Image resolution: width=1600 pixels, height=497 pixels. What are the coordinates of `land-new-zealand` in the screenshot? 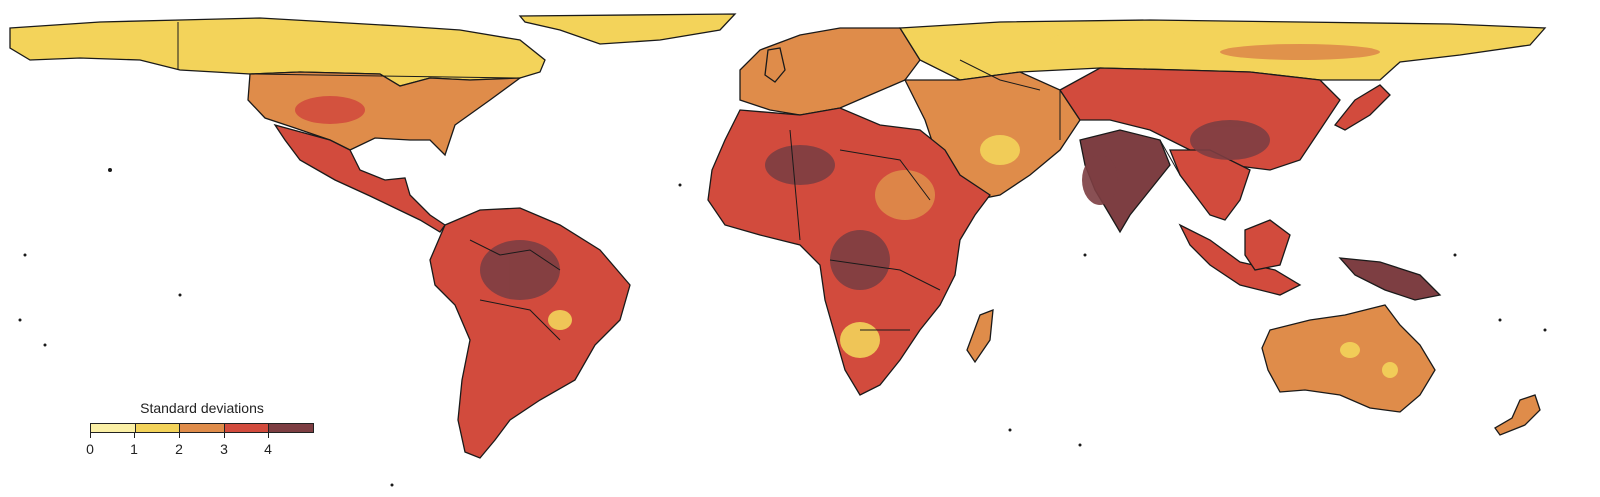 It's located at (1517, 415).